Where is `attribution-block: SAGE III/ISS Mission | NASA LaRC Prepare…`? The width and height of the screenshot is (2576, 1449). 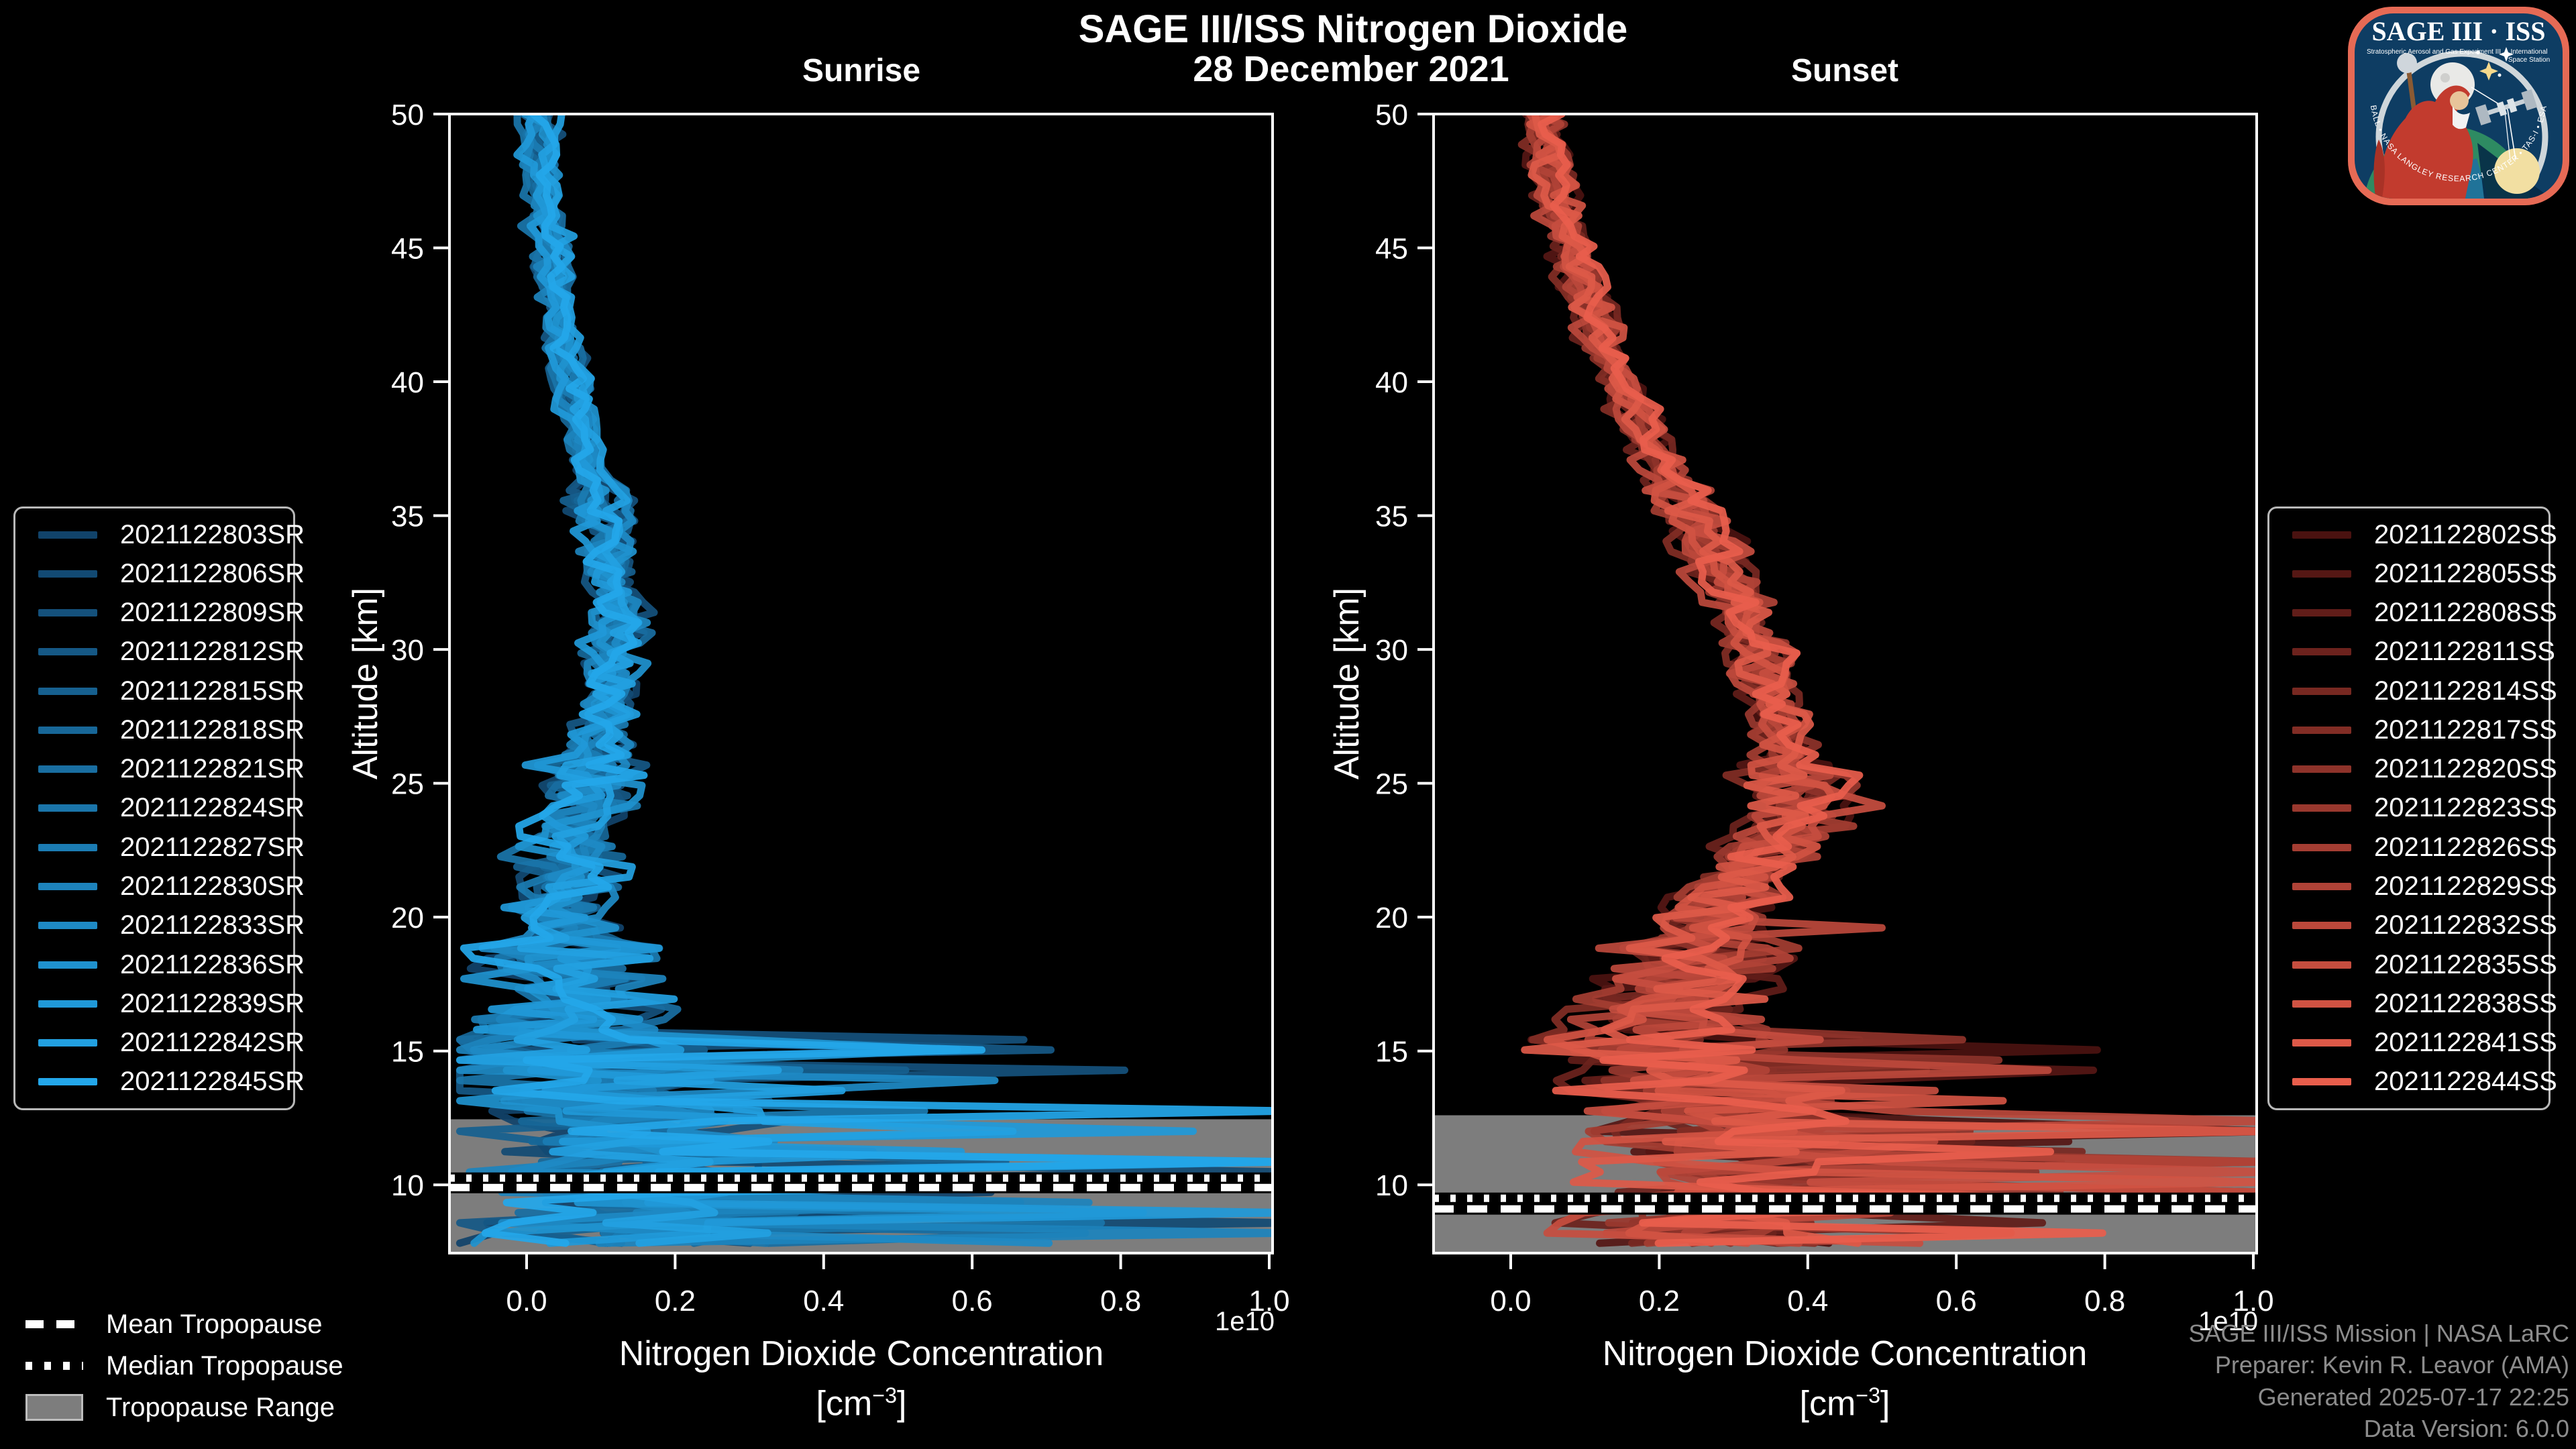 attribution-block: SAGE III/ISS Mission | NASA LaRC Prepare… is located at coordinates (2378, 1381).